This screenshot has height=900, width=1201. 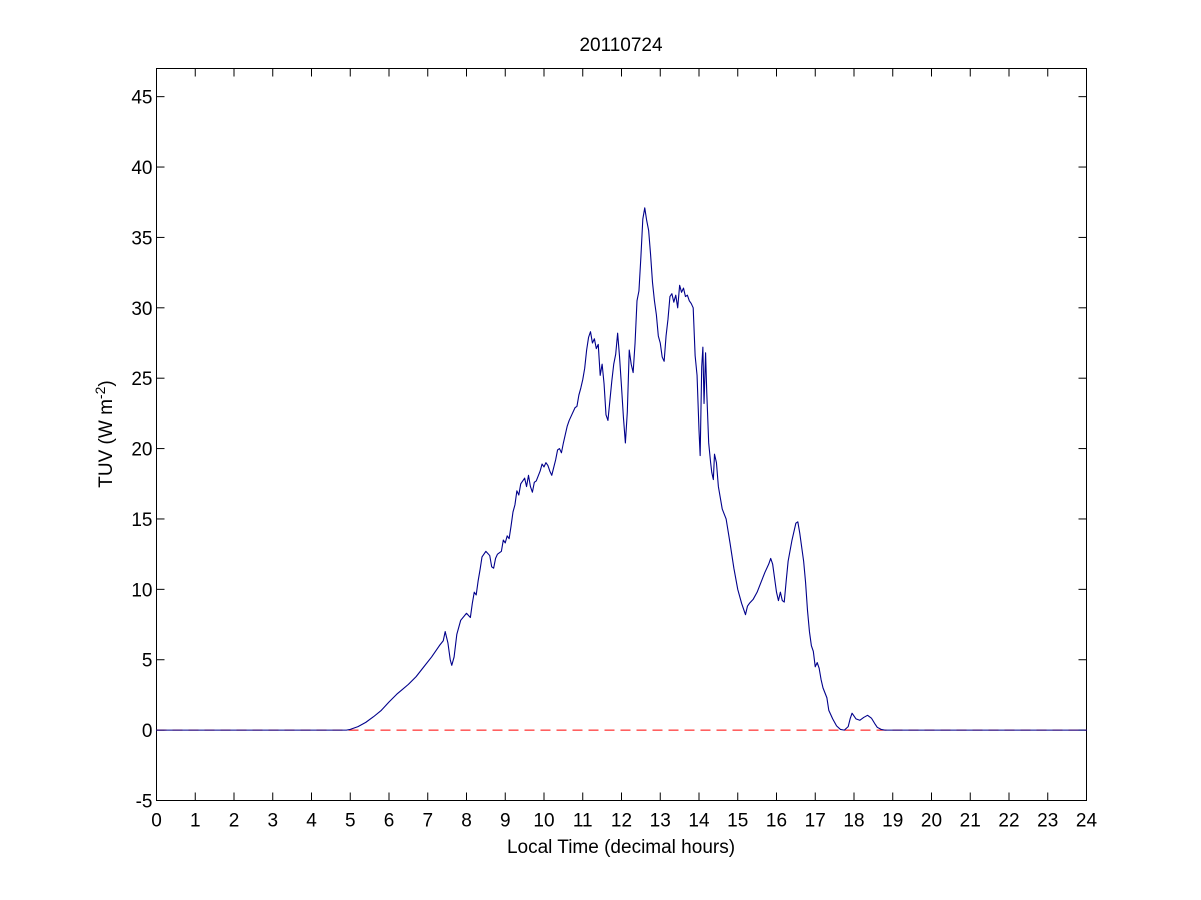 I want to click on x-tick-label: 5, so click(x=350, y=821).